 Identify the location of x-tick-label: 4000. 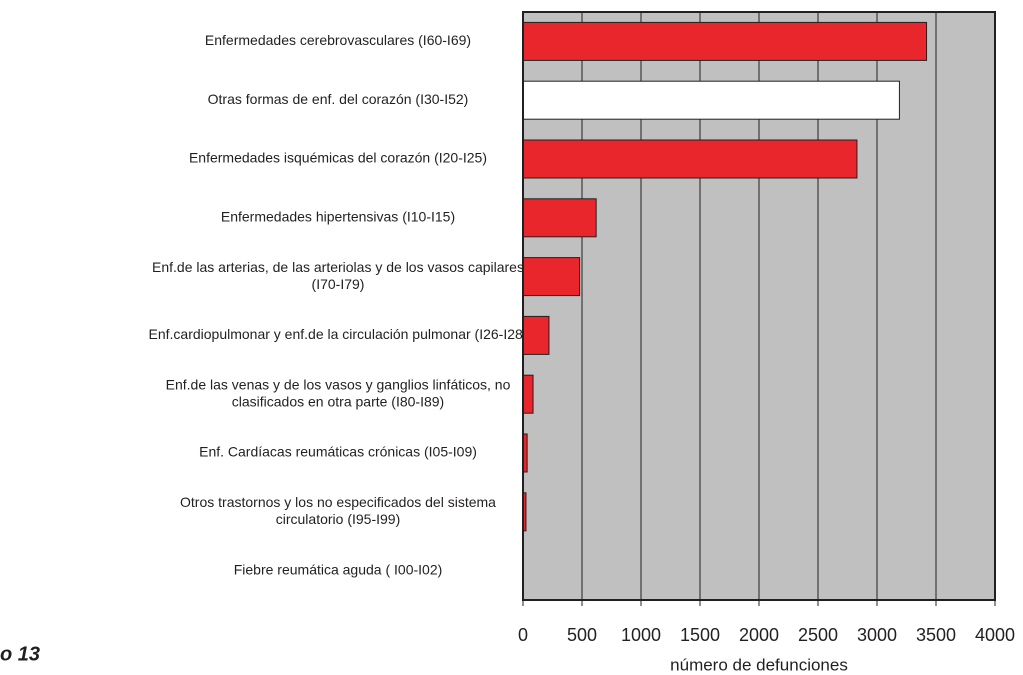
(995, 635).